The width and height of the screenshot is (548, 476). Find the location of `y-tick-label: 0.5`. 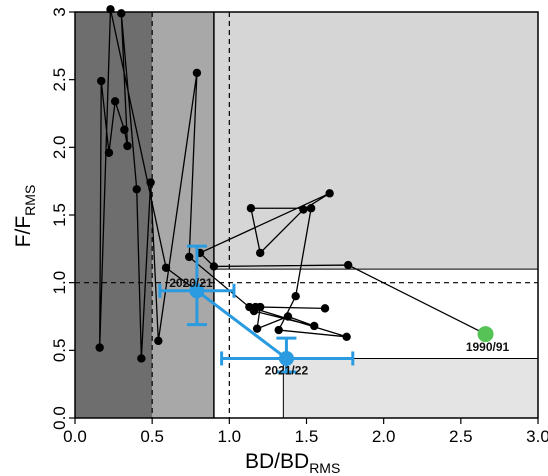

y-tick-label: 0.5 is located at coordinates (59, 351).